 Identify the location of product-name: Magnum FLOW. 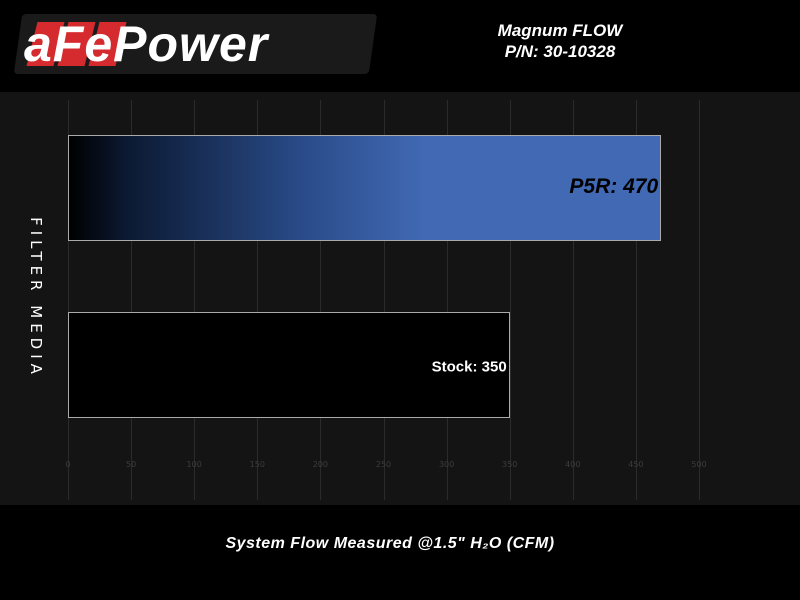
(560, 30).